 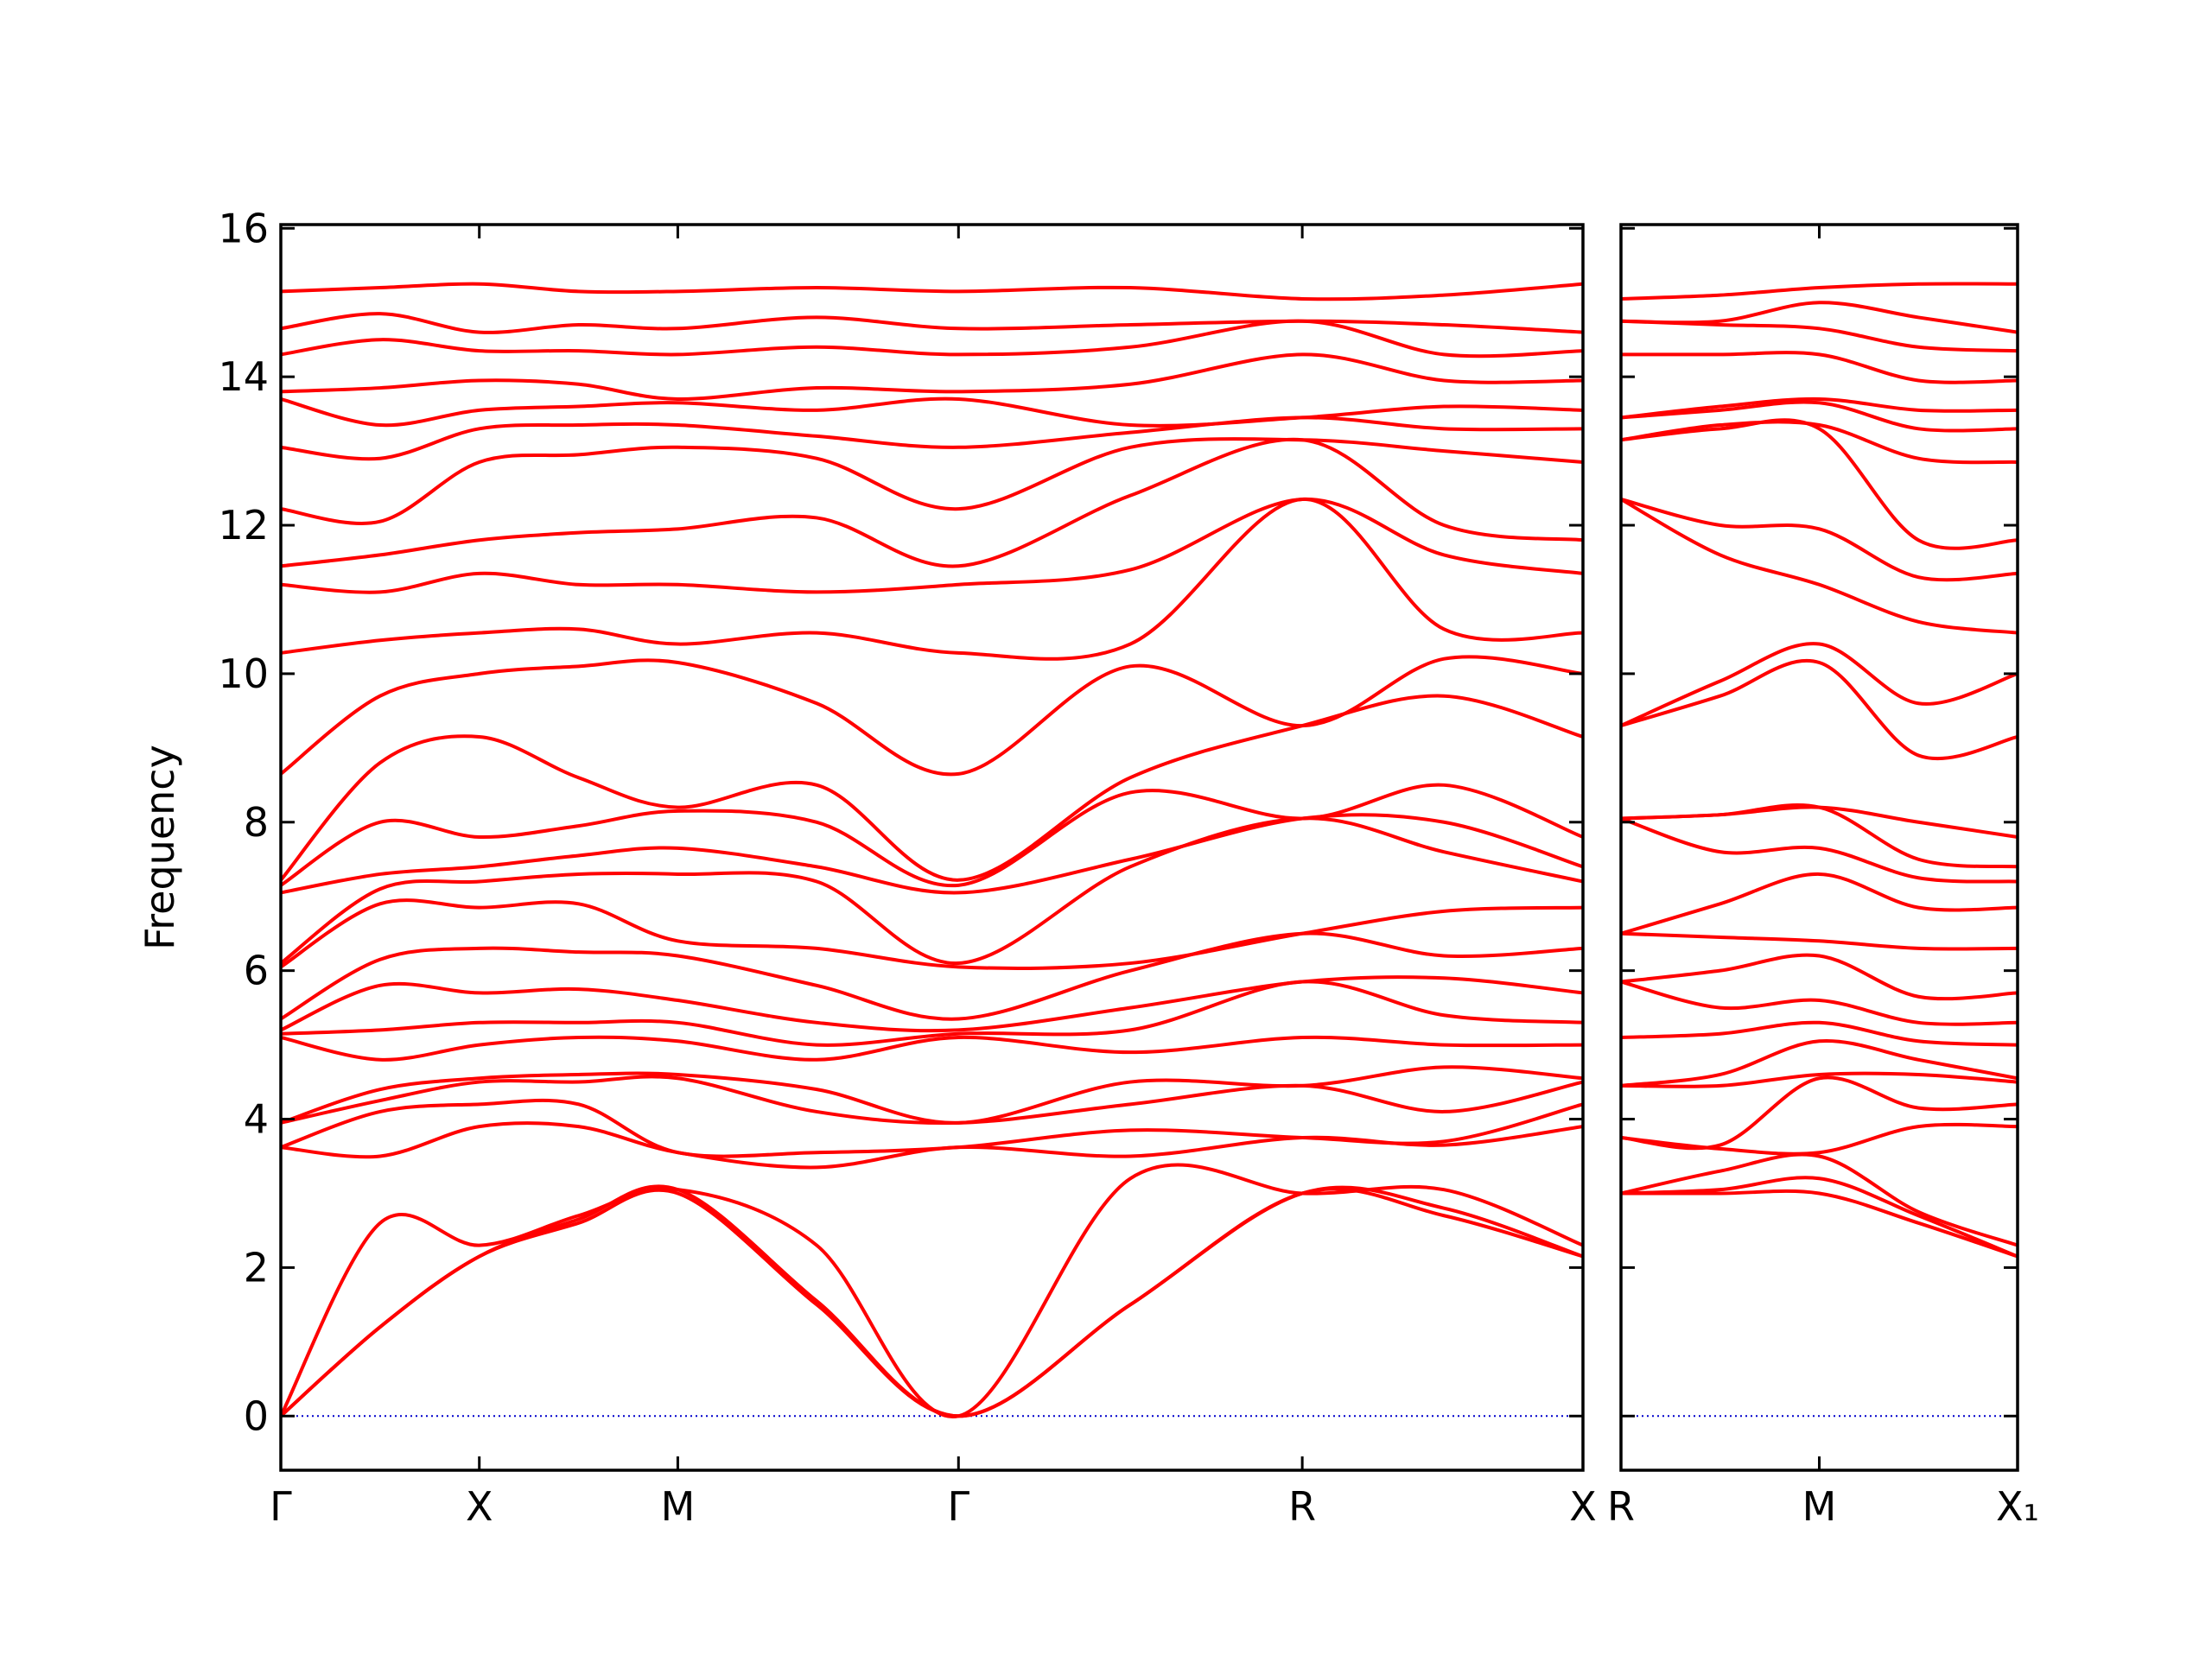 I want to click on y-axis-label: Frequency, so click(x=160, y=847).